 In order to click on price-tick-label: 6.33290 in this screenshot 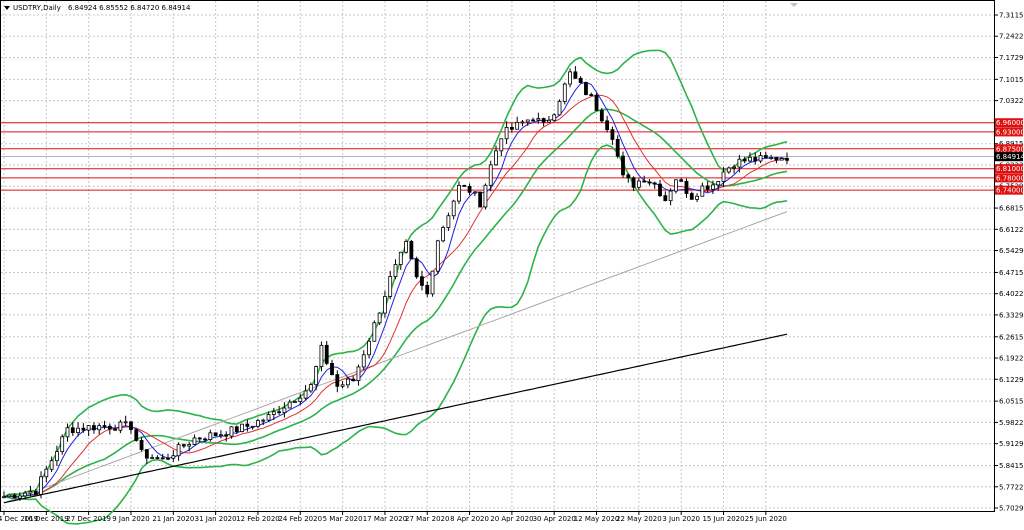, I will do `click(1011, 315)`.